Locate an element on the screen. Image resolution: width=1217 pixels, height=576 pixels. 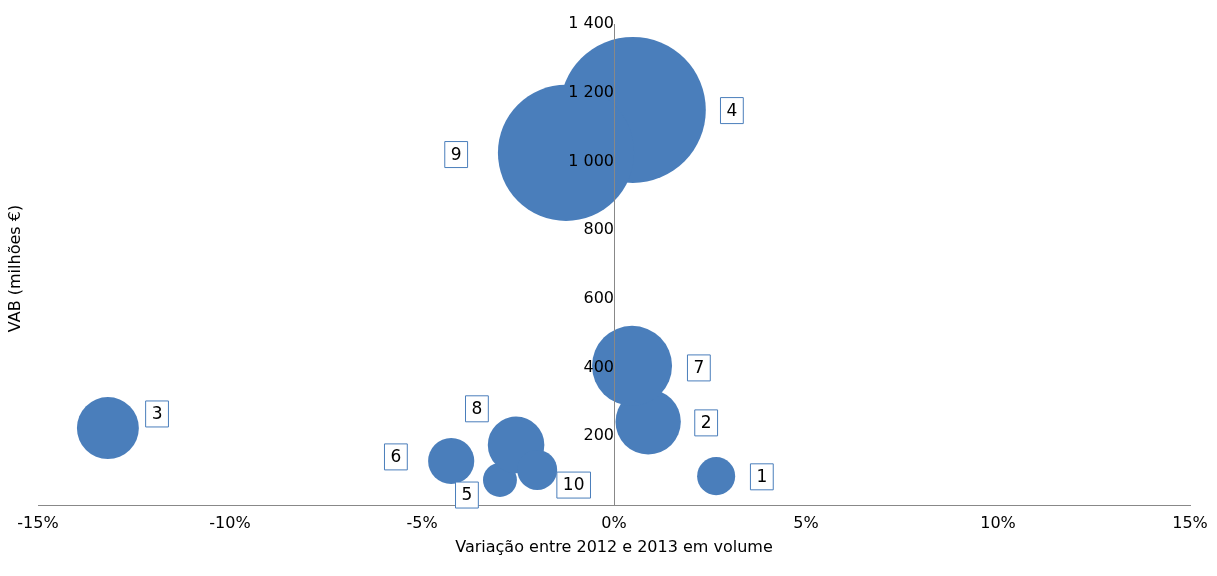
x-axis-title: Variação entre 2012 e 2013 em volume is located at coordinates (614, 546).